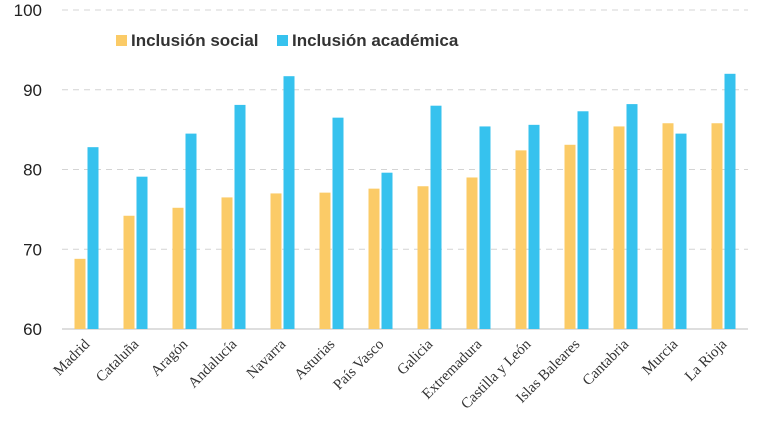 The image size is (768, 431). I want to click on bar-inclusion-social-asturias, so click(325, 260).